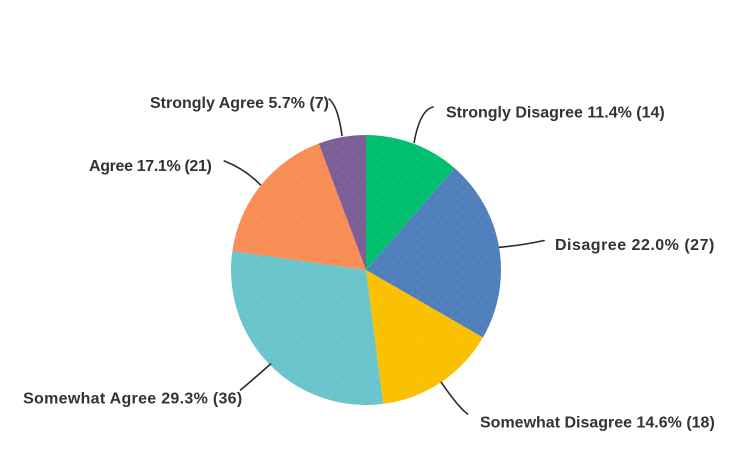 The image size is (754, 463). What do you see at coordinates (597, 423) in the screenshot?
I see `svg-text: Somewhat Disagree 14.6% (18)` at bounding box center [597, 423].